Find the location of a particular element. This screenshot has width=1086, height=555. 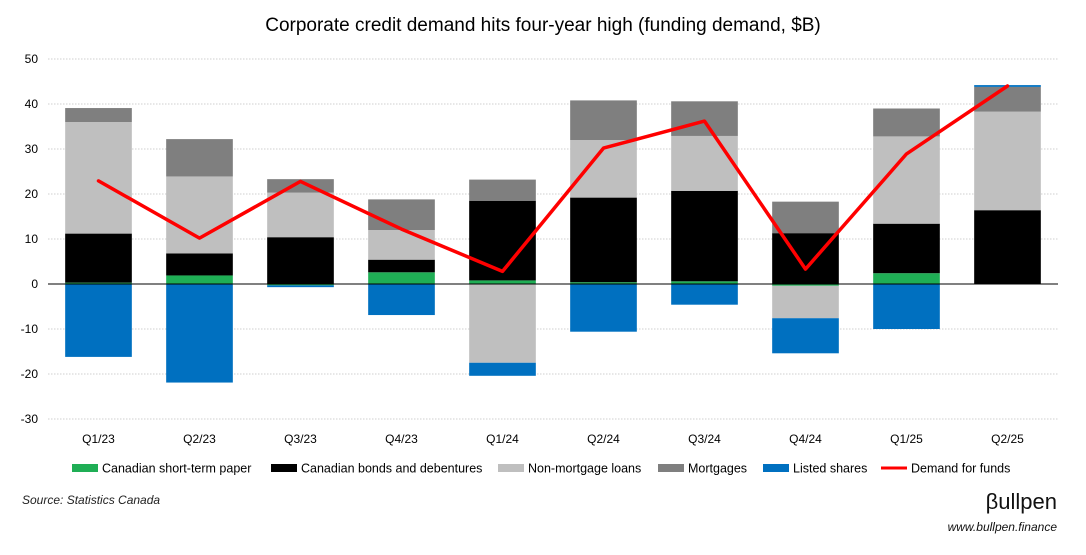

legend-label: Listed shares is located at coordinates (830, 469).